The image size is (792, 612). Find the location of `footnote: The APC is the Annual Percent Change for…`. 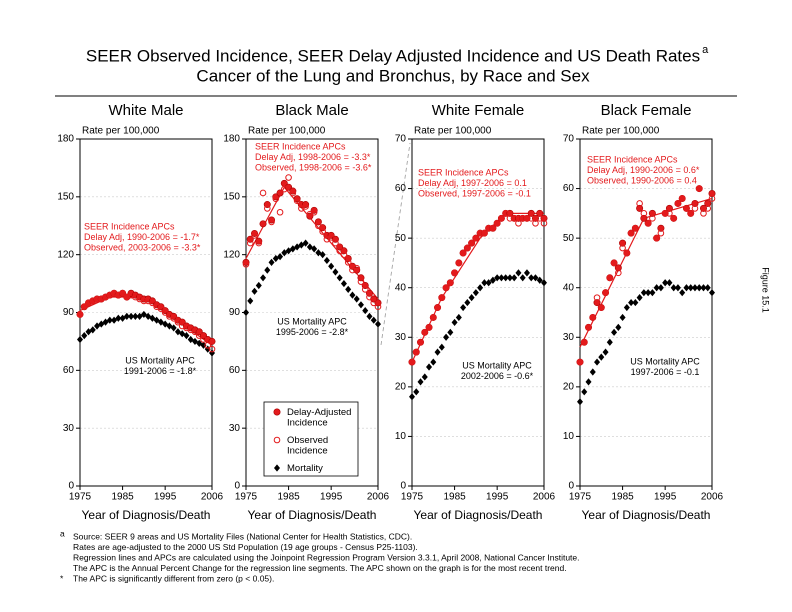

footnote: The APC is the Annual Percent Change for… is located at coordinates (320, 568).